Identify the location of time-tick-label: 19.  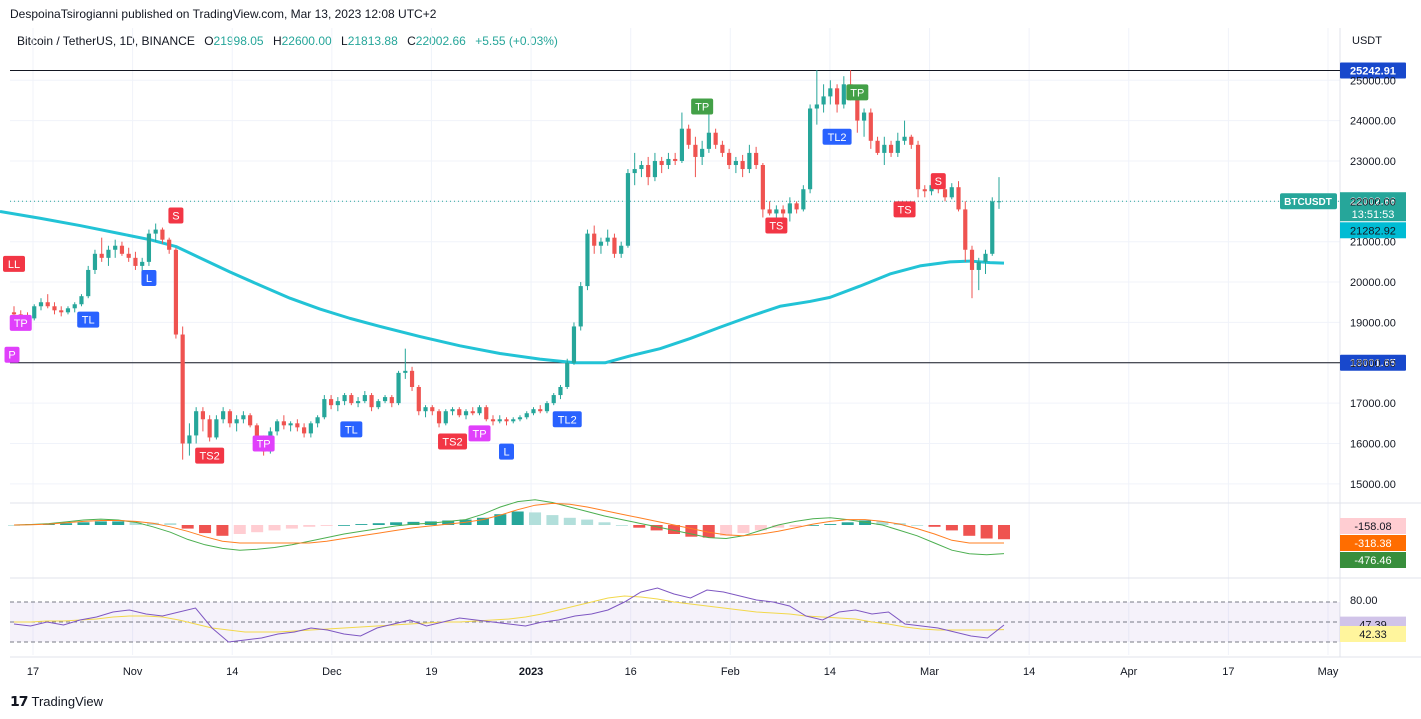
(431, 672).